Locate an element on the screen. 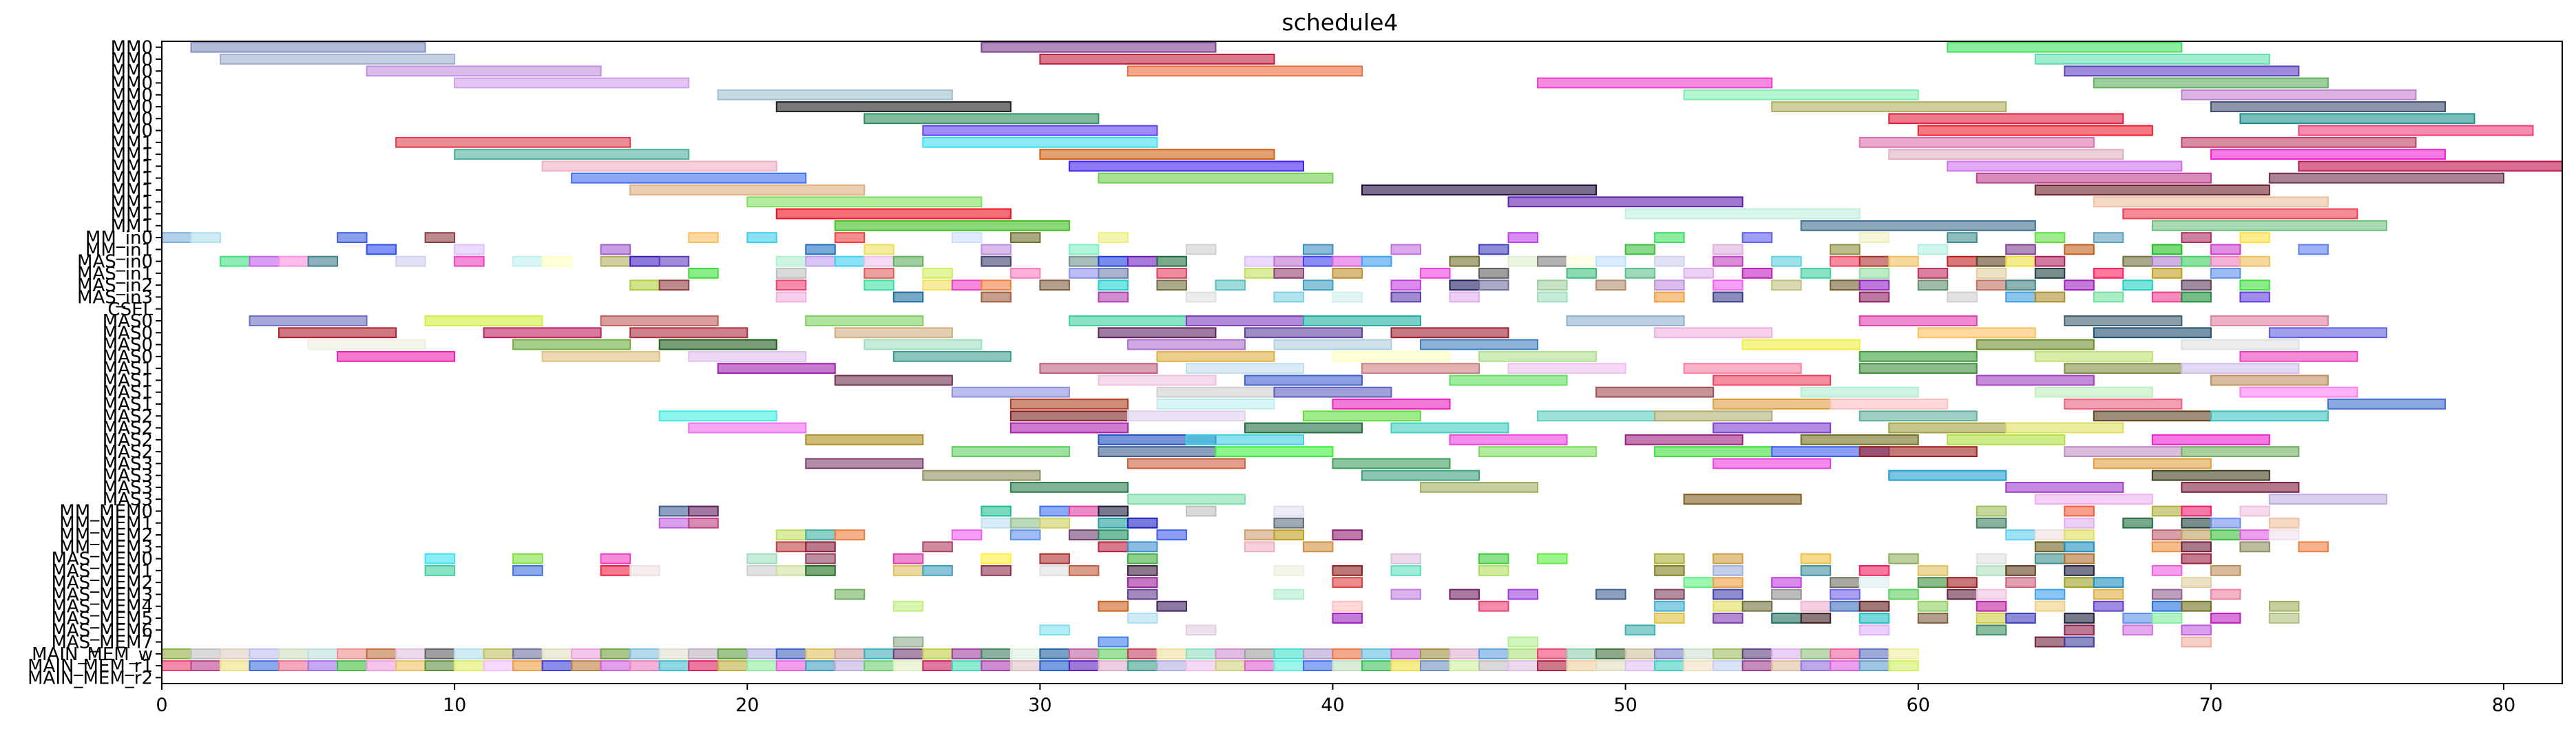 The height and width of the screenshot is (729, 2576). row-label: MM_MEM1 is located at coordinates (106, 524).